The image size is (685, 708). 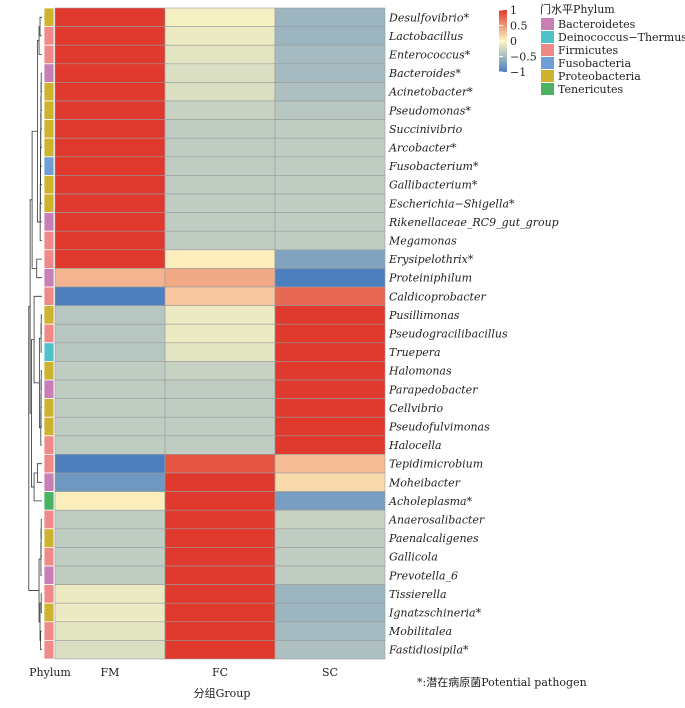 I want to click on genus-label: Caldicoprobacter, so click(x=437, y=296).